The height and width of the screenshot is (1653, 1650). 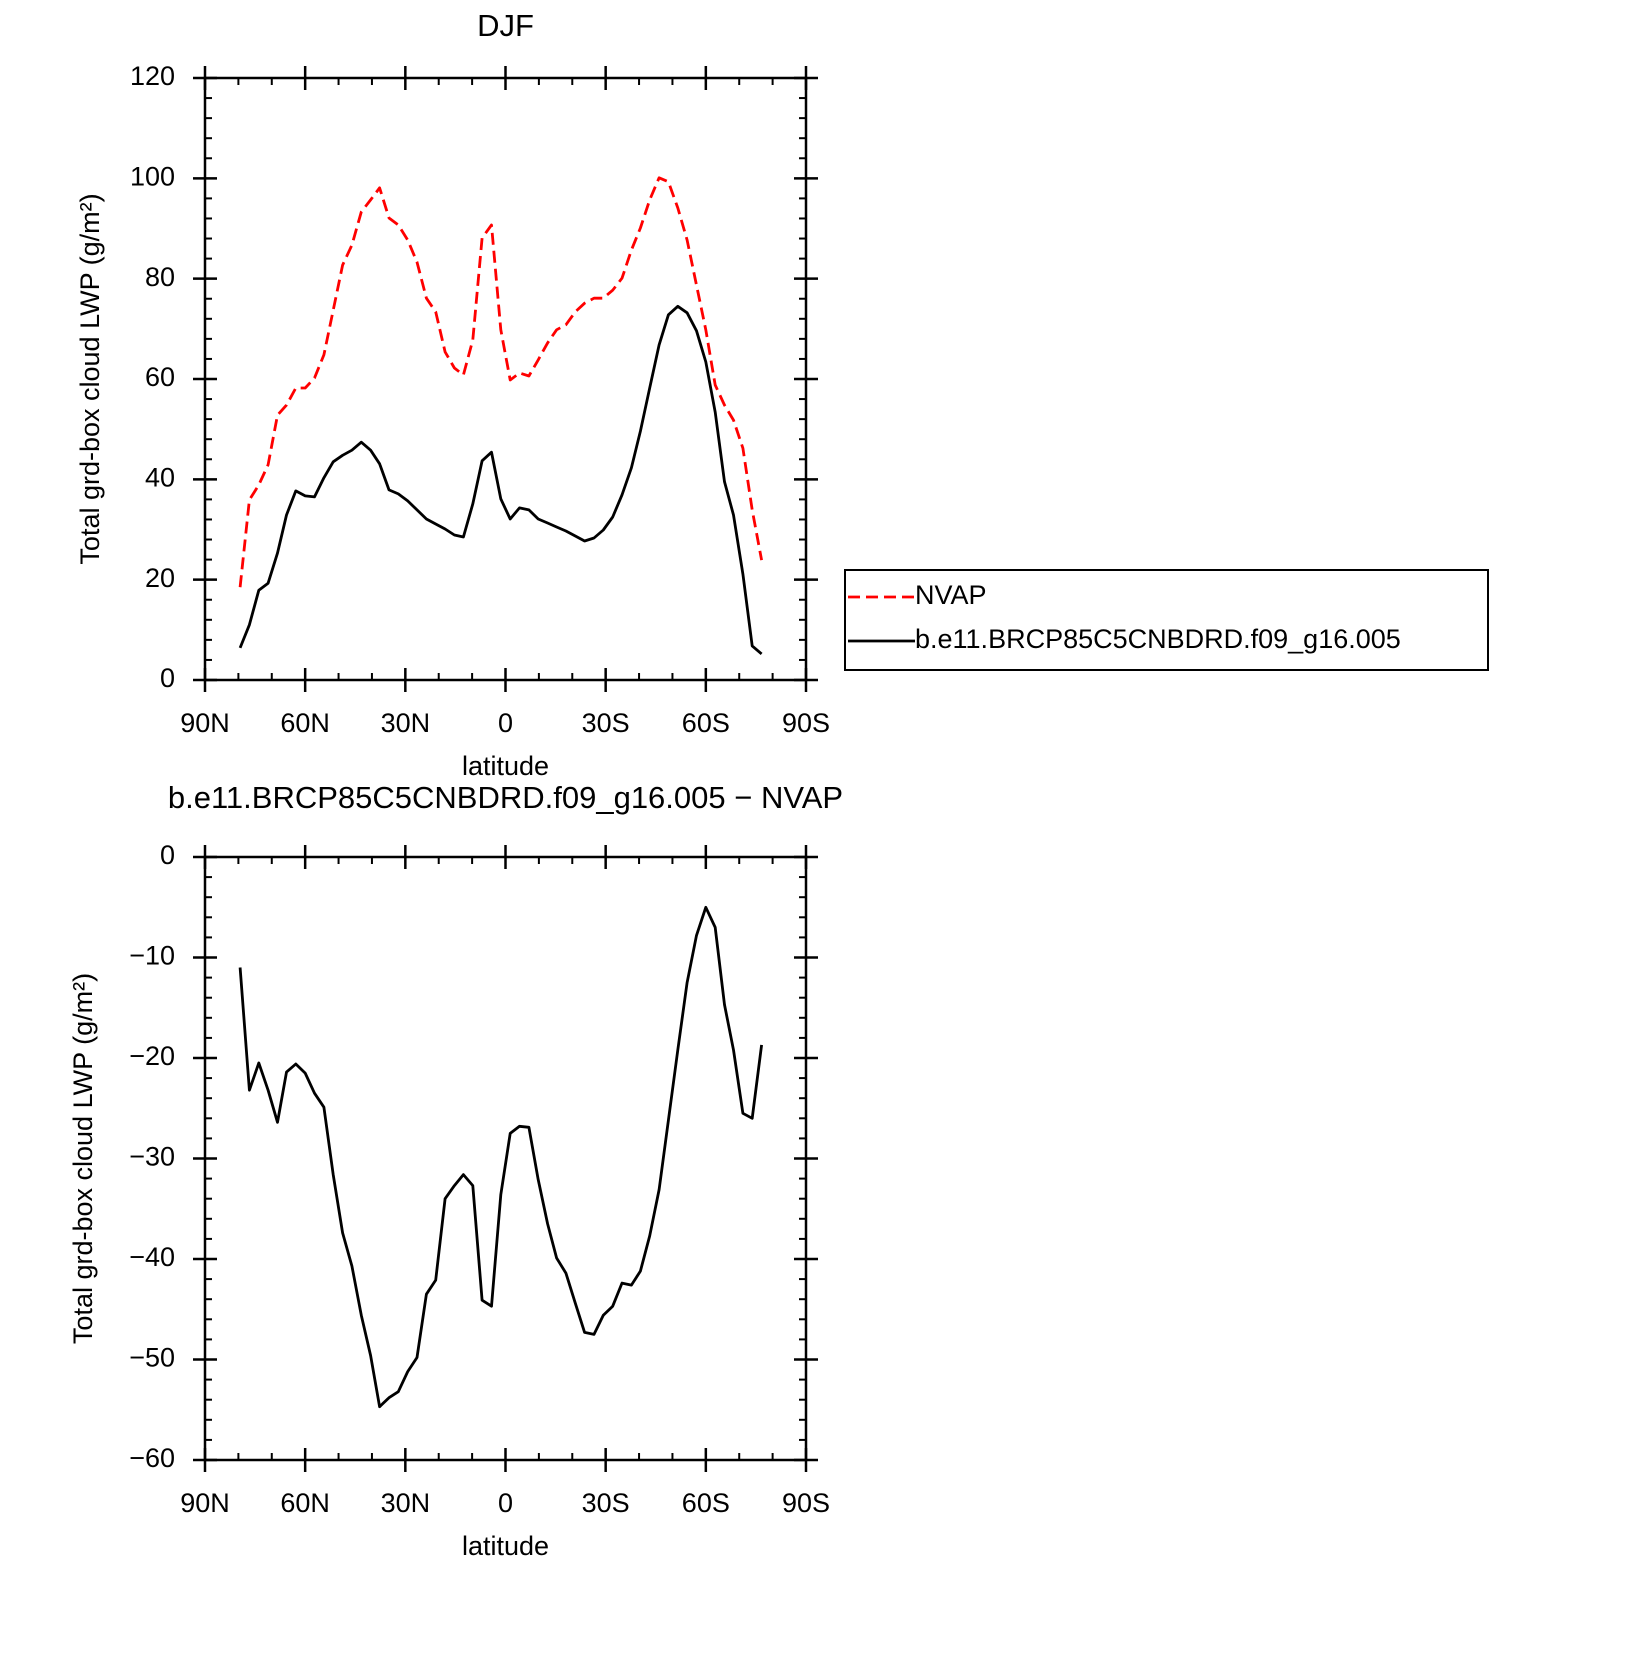 What do you see at coordinates (152, 1157) in the screenshot?
I see `y-tick-label: −30` at bounding box center [152, 1157].